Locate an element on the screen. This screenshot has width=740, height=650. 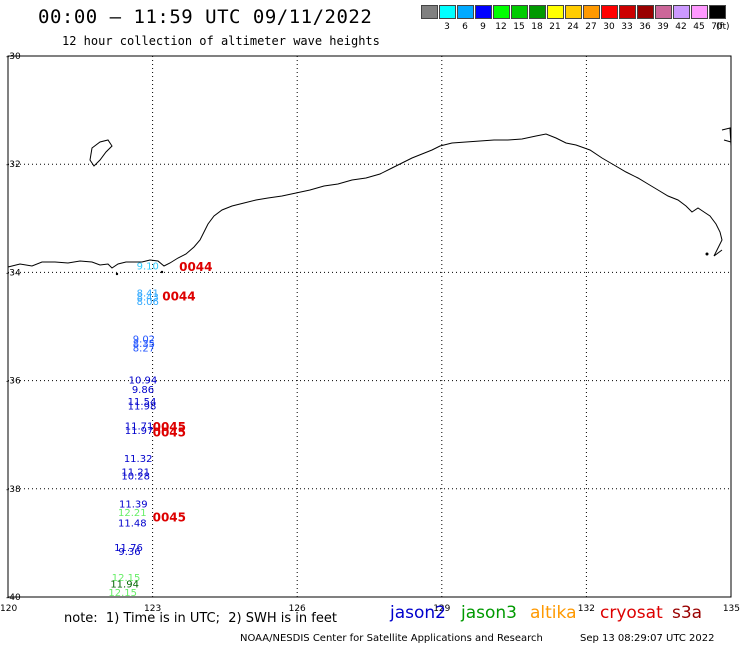
lon-tick-label: 123 is located at coordinates (152, 609).